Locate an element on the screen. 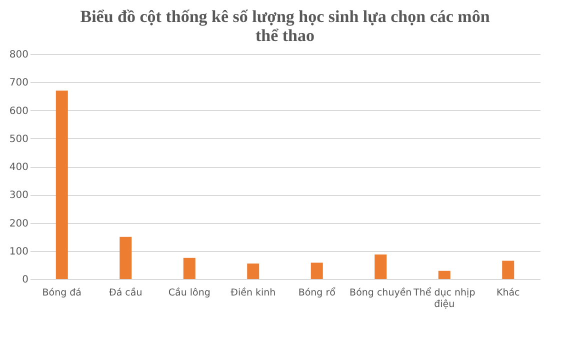 The height and width of the screenshot is (349, 586). x-tick-label: Đá cầu is located at coordinates (125, 292).